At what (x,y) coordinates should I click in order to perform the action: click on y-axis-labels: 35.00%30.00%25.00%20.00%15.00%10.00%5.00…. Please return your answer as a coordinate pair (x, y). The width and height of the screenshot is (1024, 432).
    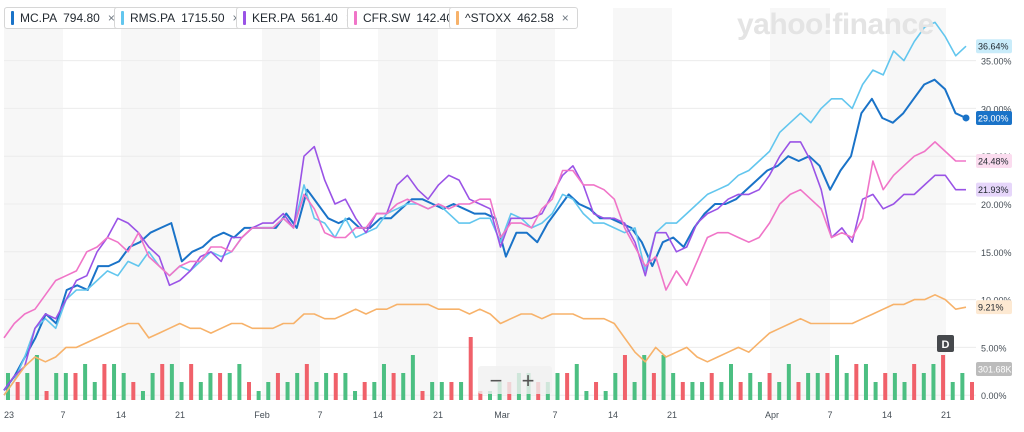
    Looking at the image, I should click on (996, 229).